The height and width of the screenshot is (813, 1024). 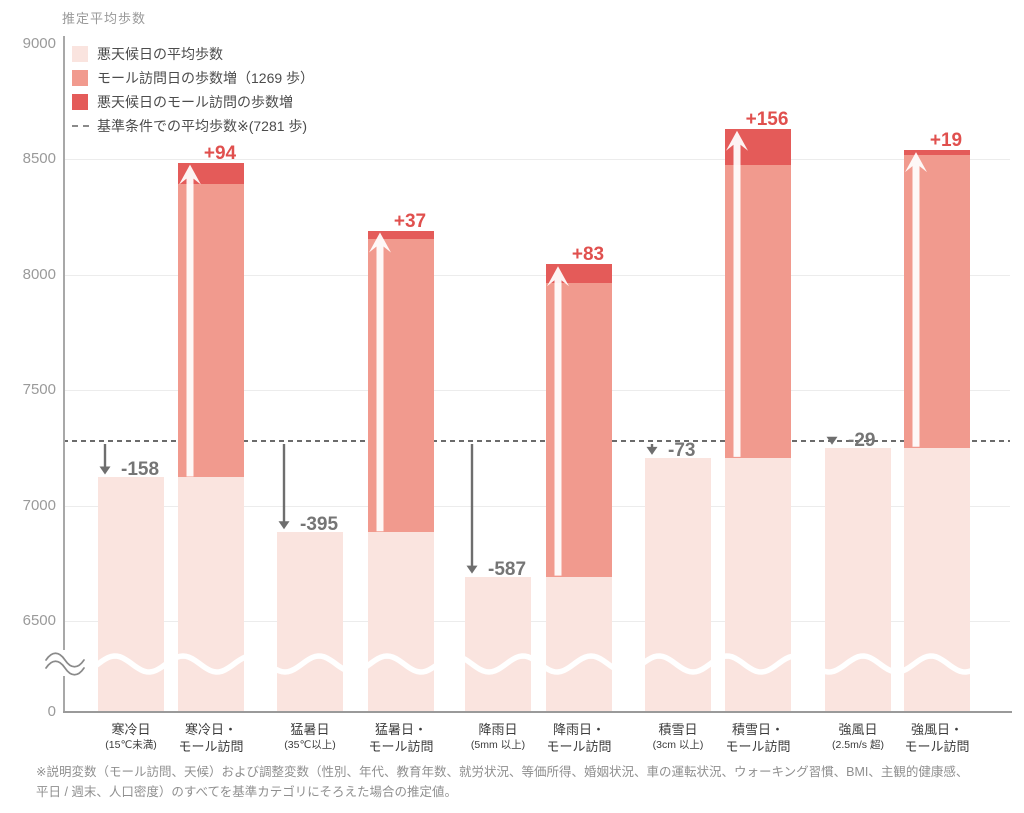 What do you see at coordinates (758, 738) in the screenshot?
I see `x-axis-label-snowy-day-mall-visit: 積雪日・ モール訪問` at bounding box center [758, 738].